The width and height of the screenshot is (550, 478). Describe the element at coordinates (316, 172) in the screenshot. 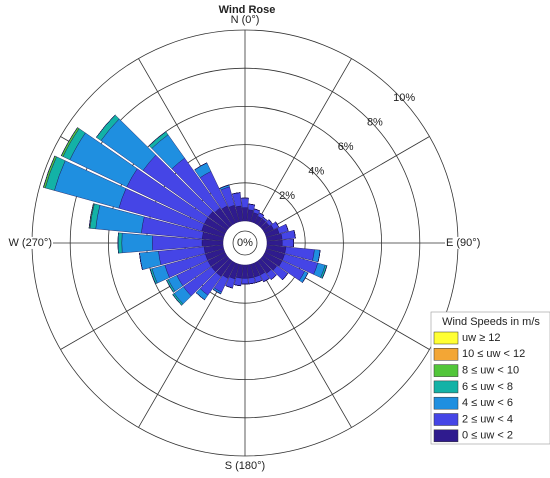

I see `r-tick-label: 4%` at that location.